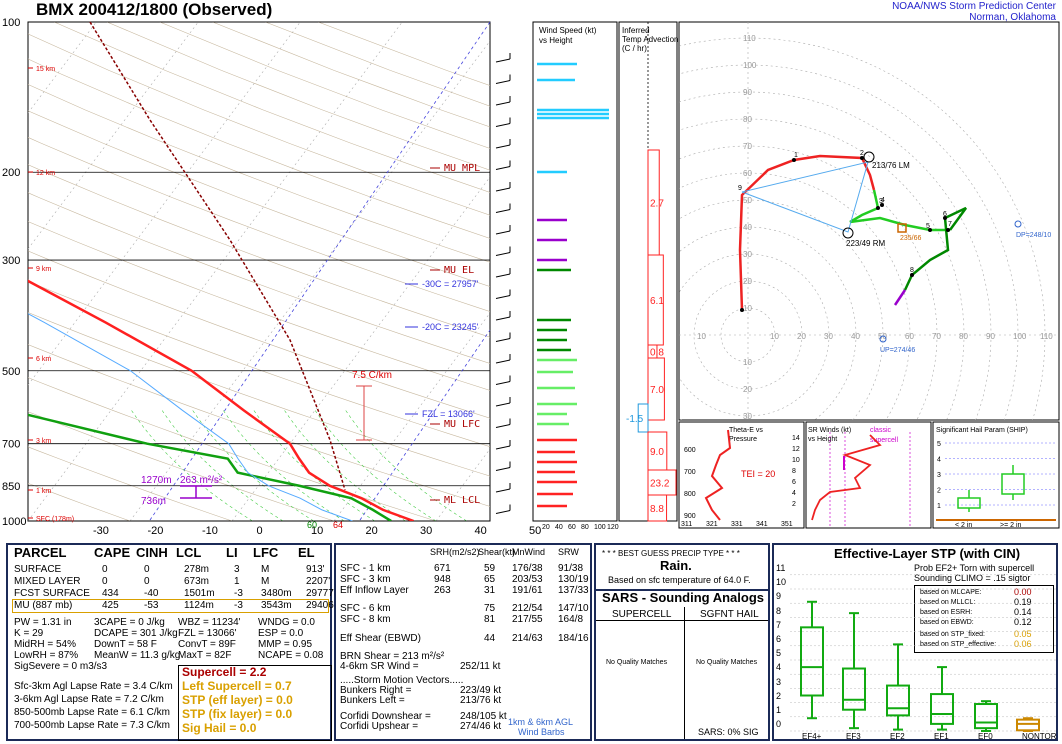 The height and width of the screenshot is (744, 1062). Describe the element at coordinates (747, 389) in the screenshot. I see `hodo-y-tick: 20` at that location.